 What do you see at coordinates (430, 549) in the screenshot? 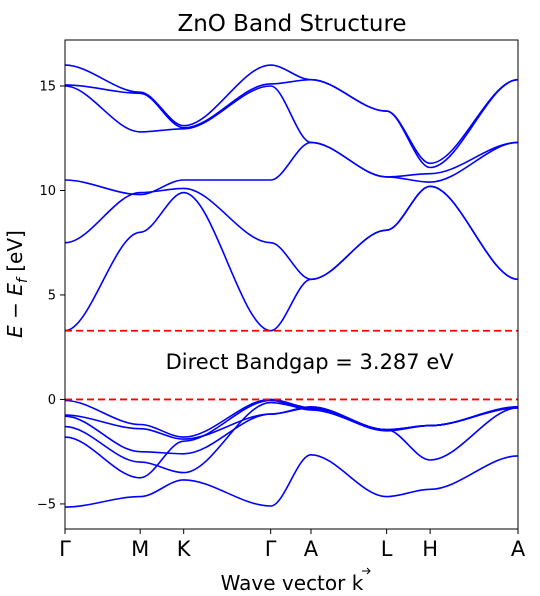
I see `x-tick-label: H` at bounding box center [430, 549].